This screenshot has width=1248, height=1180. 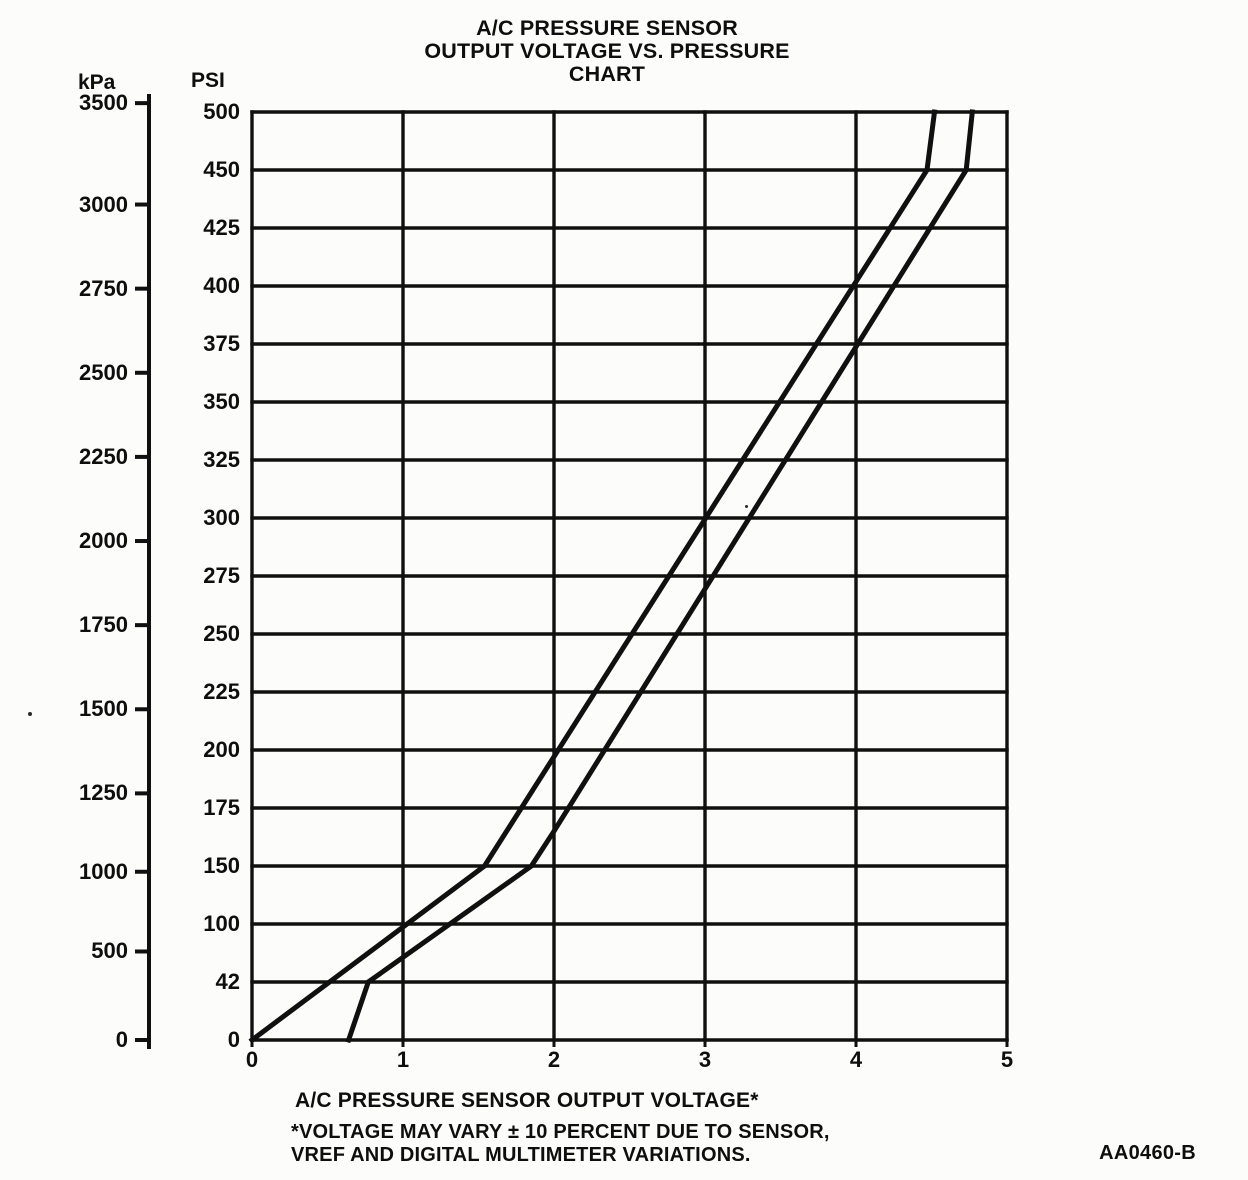 What do you see at coordinates (227, 981) in the screenshot?
I see `psi-tick-label: 42` at bounding box center [227, 981].